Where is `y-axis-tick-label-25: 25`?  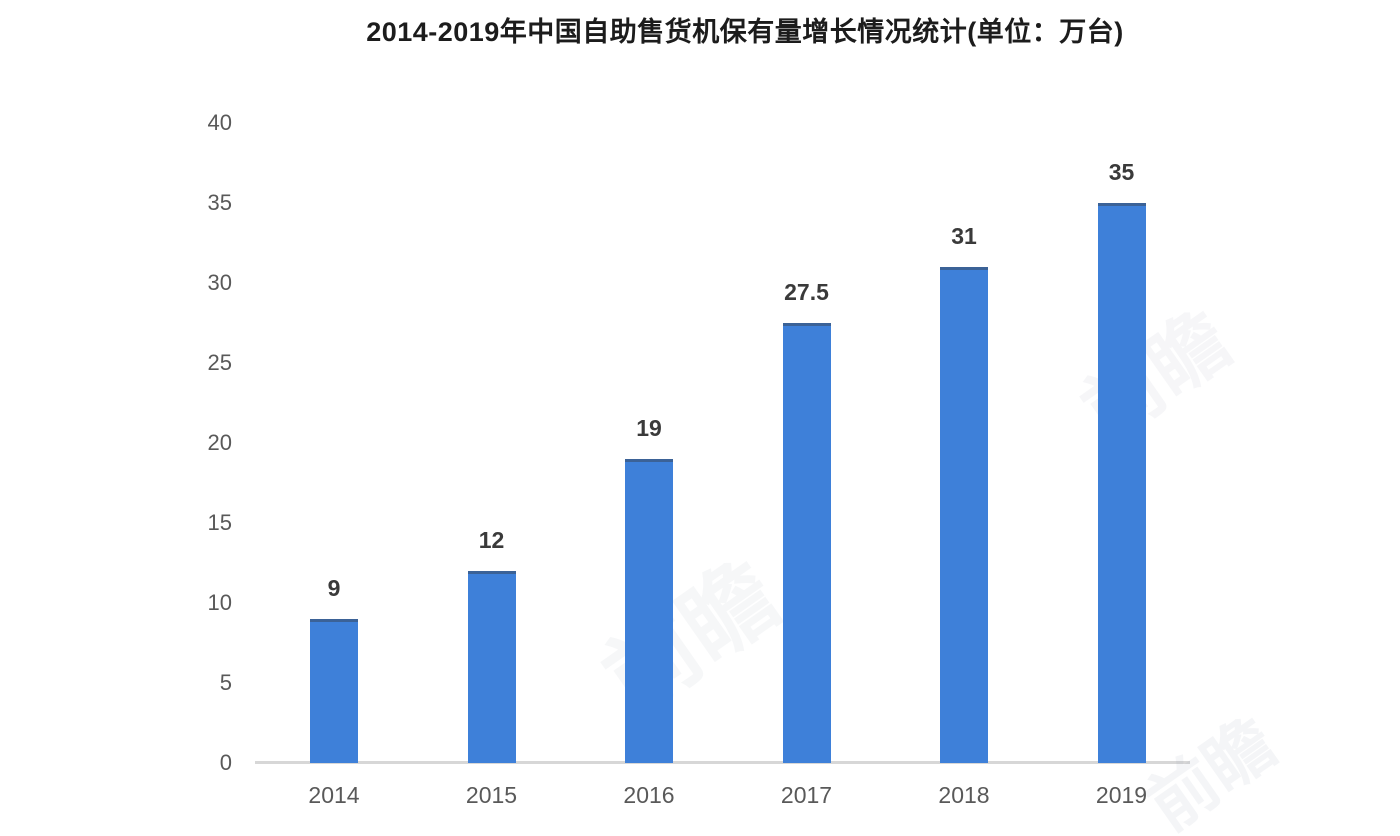
y-axis-tick-label-25: 25 is located at coordinates (219, 362).